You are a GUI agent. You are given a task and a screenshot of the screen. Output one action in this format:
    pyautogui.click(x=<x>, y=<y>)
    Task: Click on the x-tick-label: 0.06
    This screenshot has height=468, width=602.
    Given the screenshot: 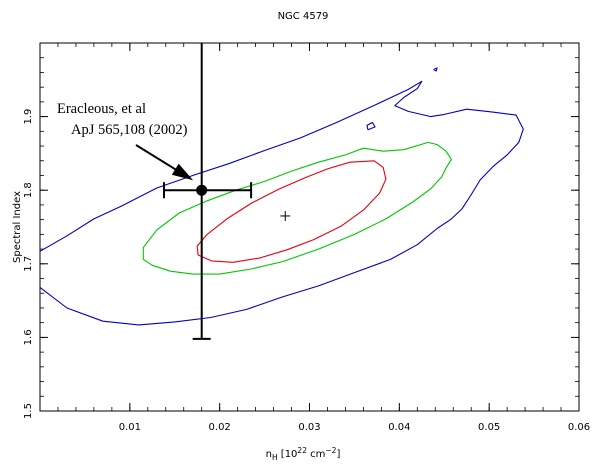 What is the action you would take?
    pyautogui.click(x=579, y=427)
    